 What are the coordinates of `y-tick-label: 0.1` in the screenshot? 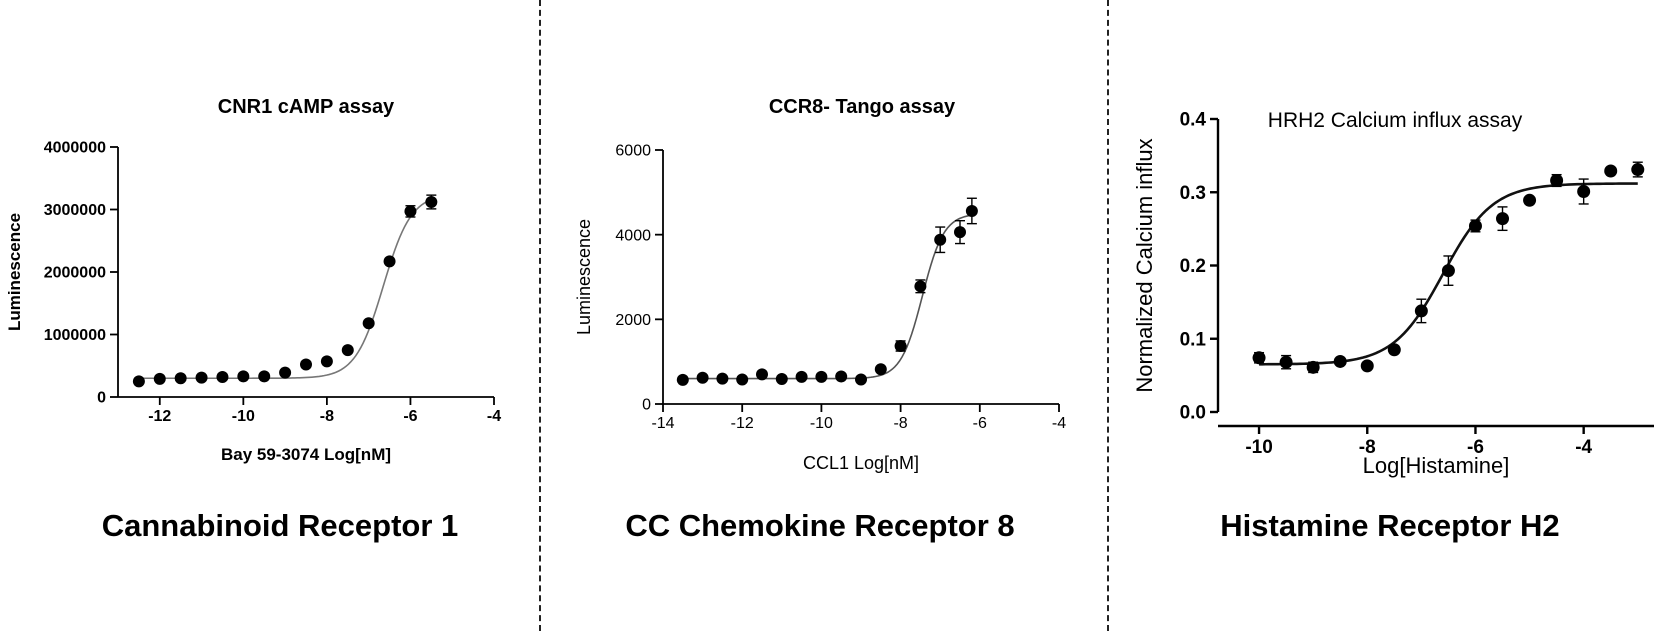 It's located at (1193, 339).